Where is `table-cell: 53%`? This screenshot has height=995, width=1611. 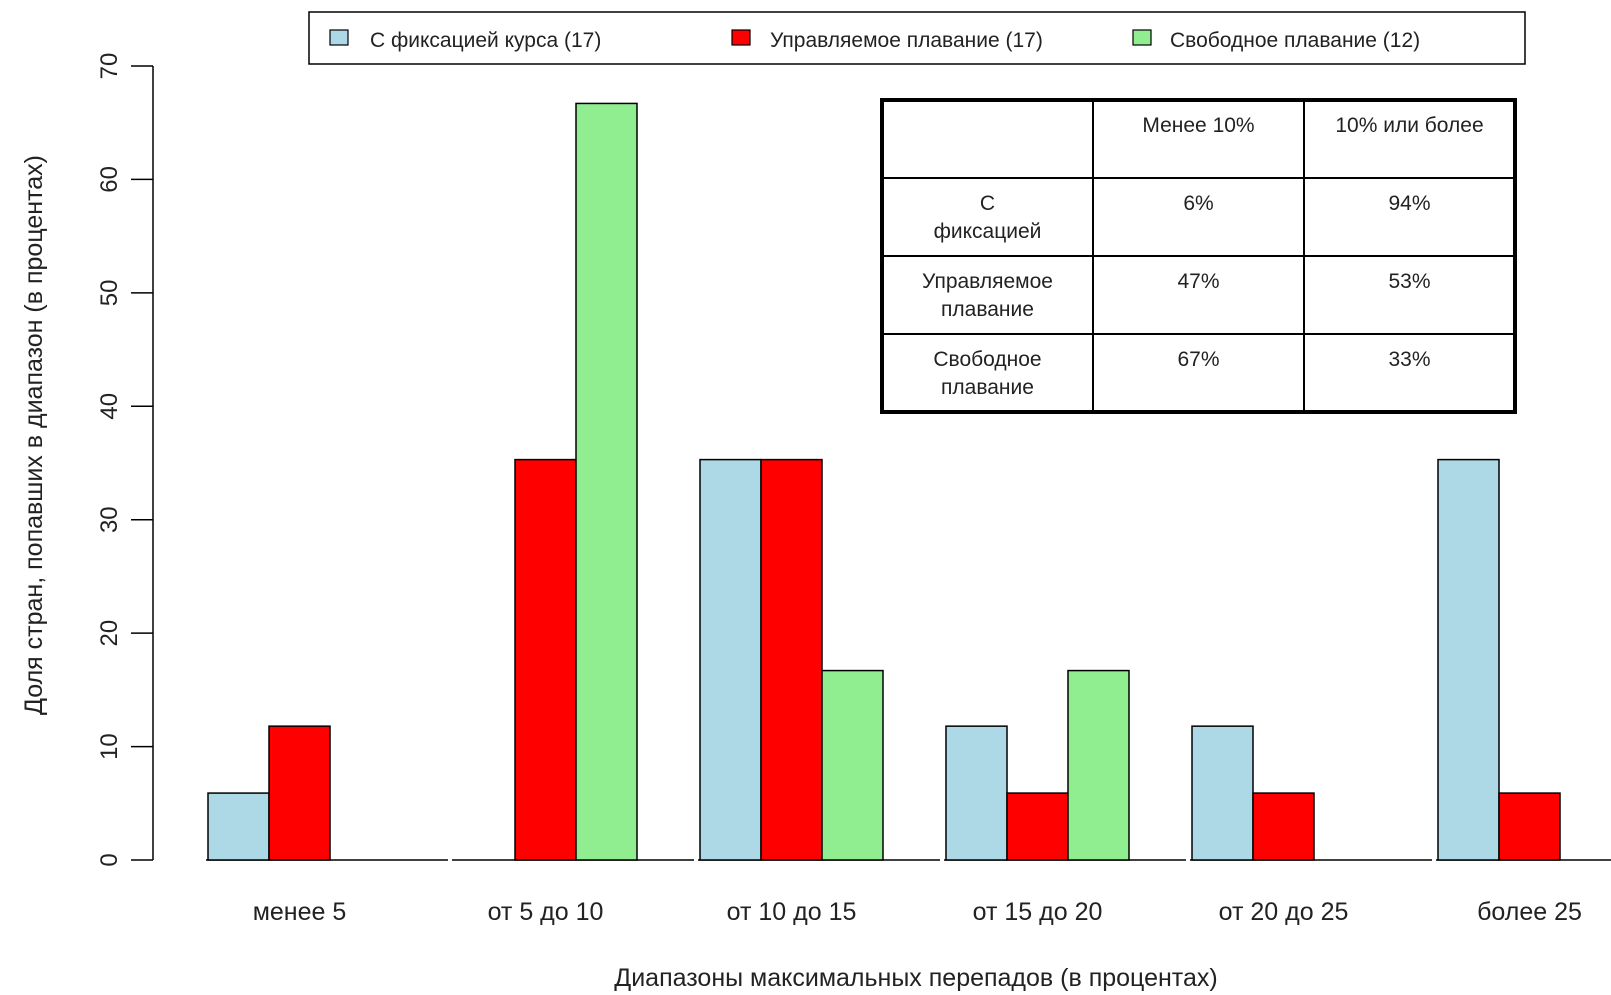
table-cell: 53% is located at coordinates (1409, 281).